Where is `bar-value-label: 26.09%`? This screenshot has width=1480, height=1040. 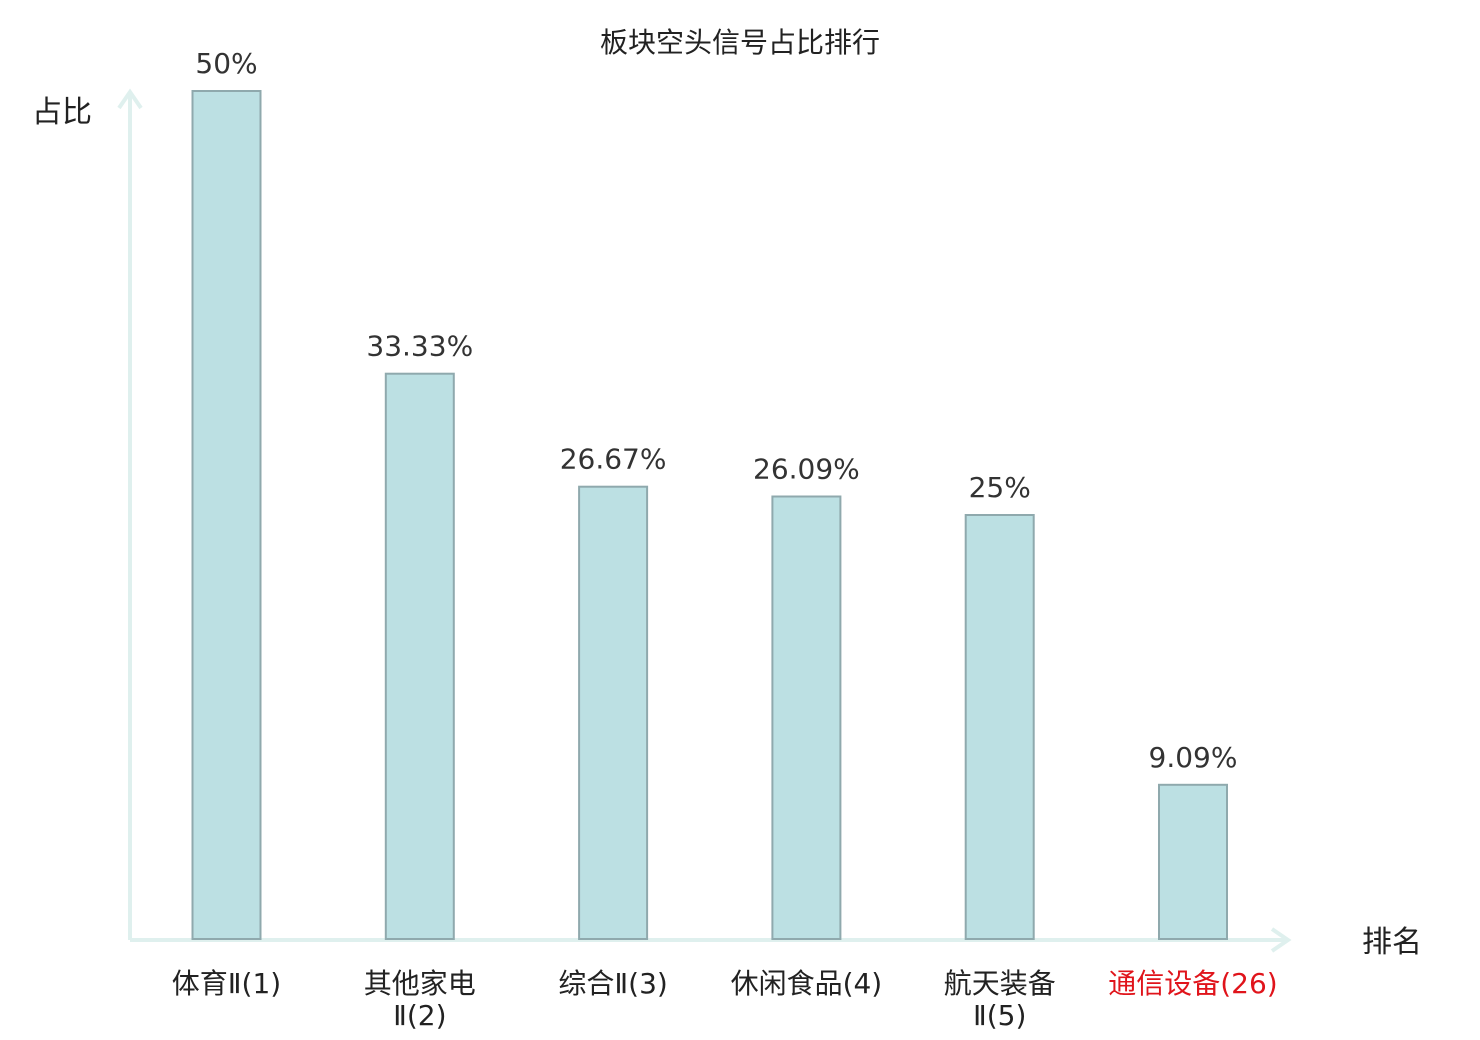
bar-value-label: 26.09% is located at coordinates (806, 469).